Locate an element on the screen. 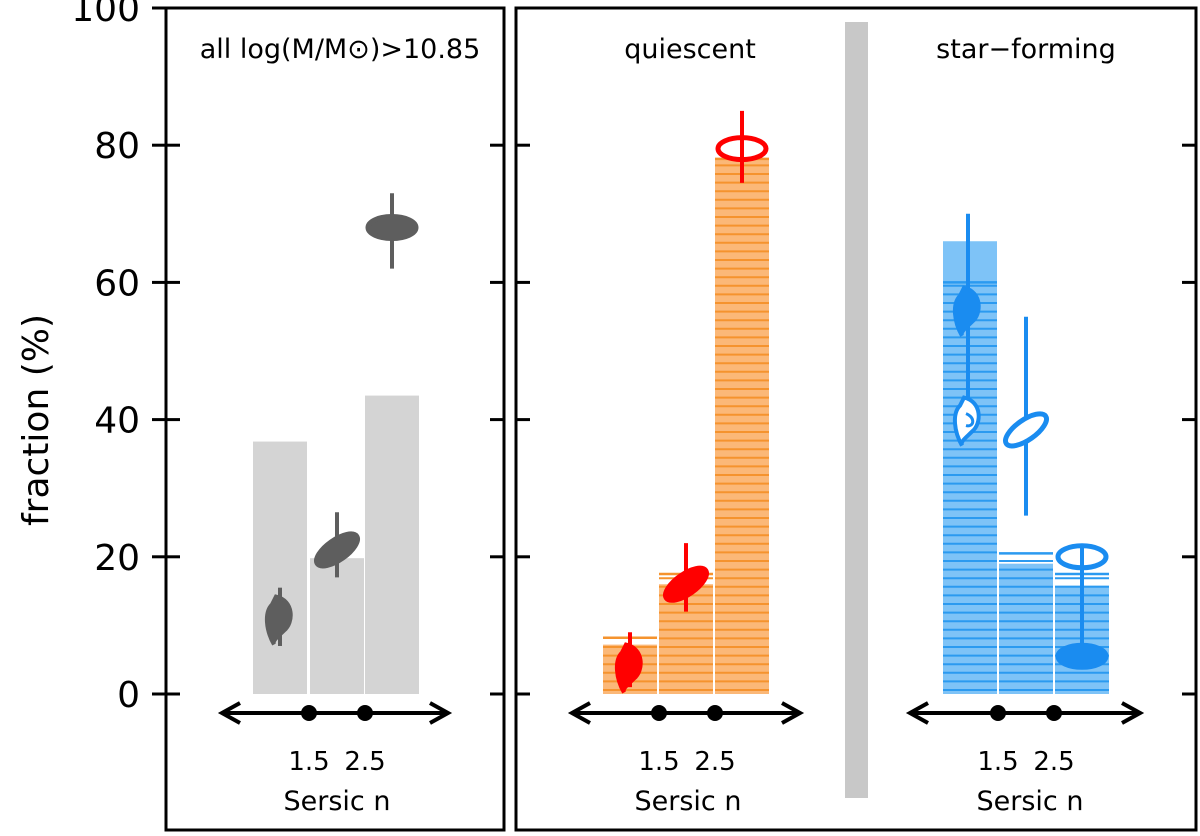 The width and height of the screenshot is (1200, 836). y-tick-label: 20 is located at coordinates (117, 558).